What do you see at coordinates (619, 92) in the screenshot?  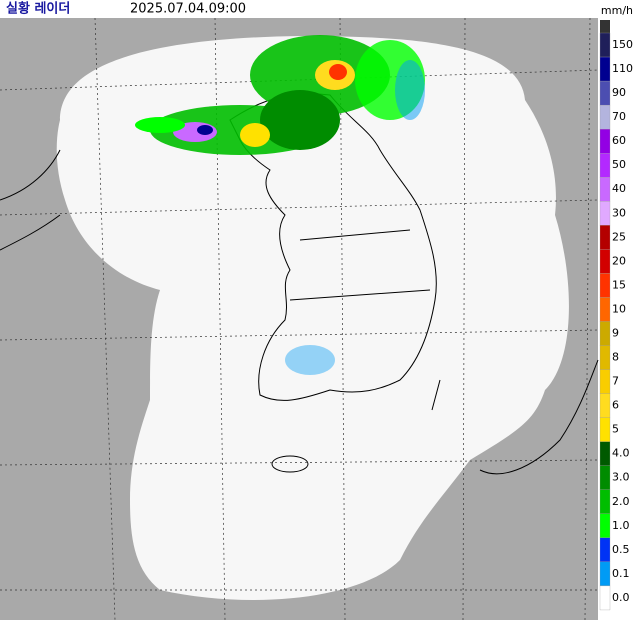 I see `legend-label: 90` at bounding box center [619, 92].